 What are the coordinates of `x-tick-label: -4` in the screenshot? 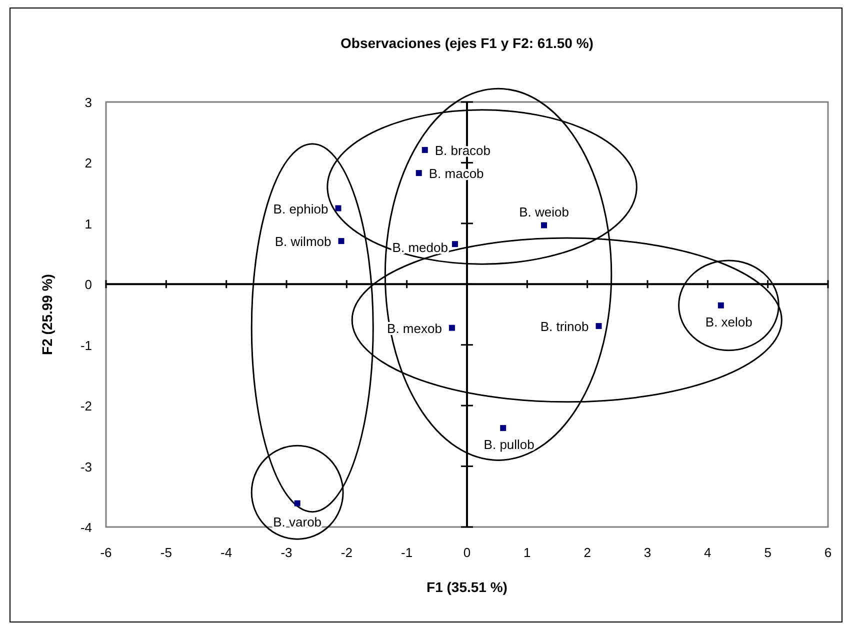 It's located at (226, 552).